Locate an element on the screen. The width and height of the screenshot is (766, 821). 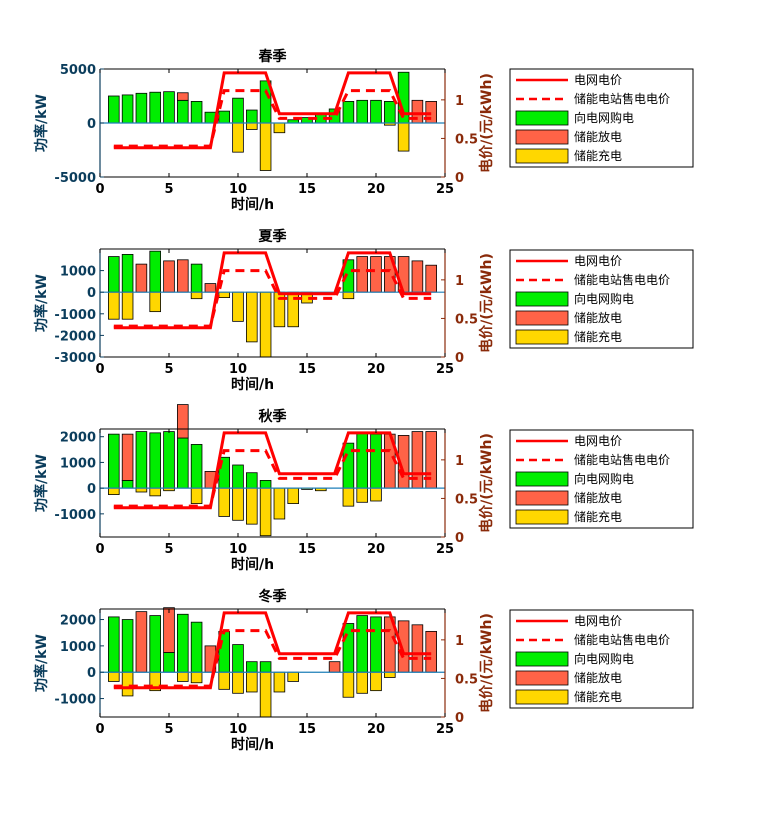
chart-title: 冬季 is located at coordinates (273, 596).